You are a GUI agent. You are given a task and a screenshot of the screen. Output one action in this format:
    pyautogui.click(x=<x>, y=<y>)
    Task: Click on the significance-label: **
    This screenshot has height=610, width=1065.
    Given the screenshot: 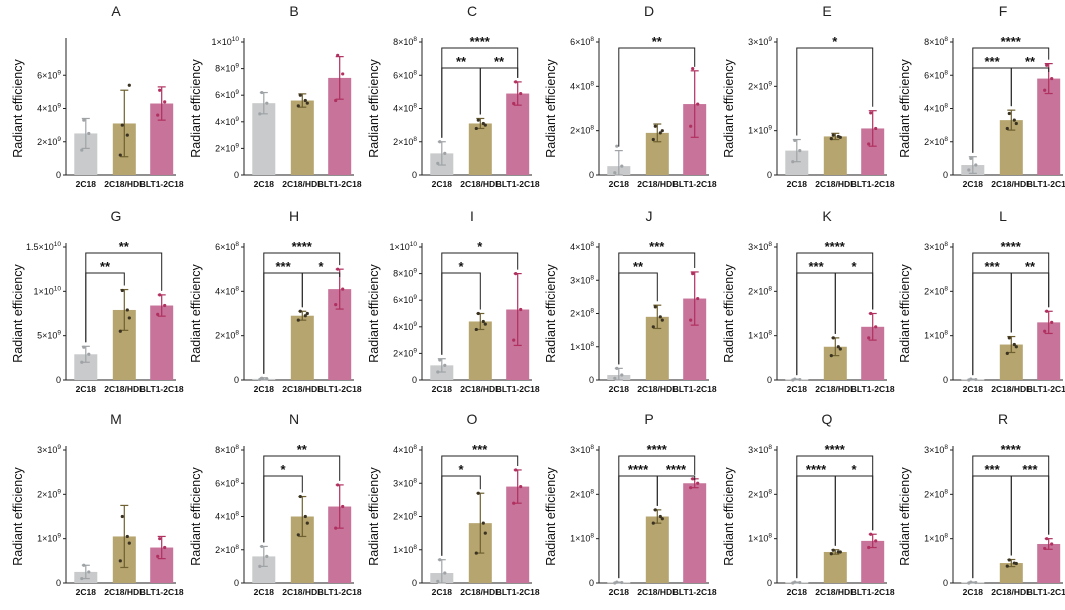 What is the action you would take?
    pyautogui.click(x=105, y=266)
    